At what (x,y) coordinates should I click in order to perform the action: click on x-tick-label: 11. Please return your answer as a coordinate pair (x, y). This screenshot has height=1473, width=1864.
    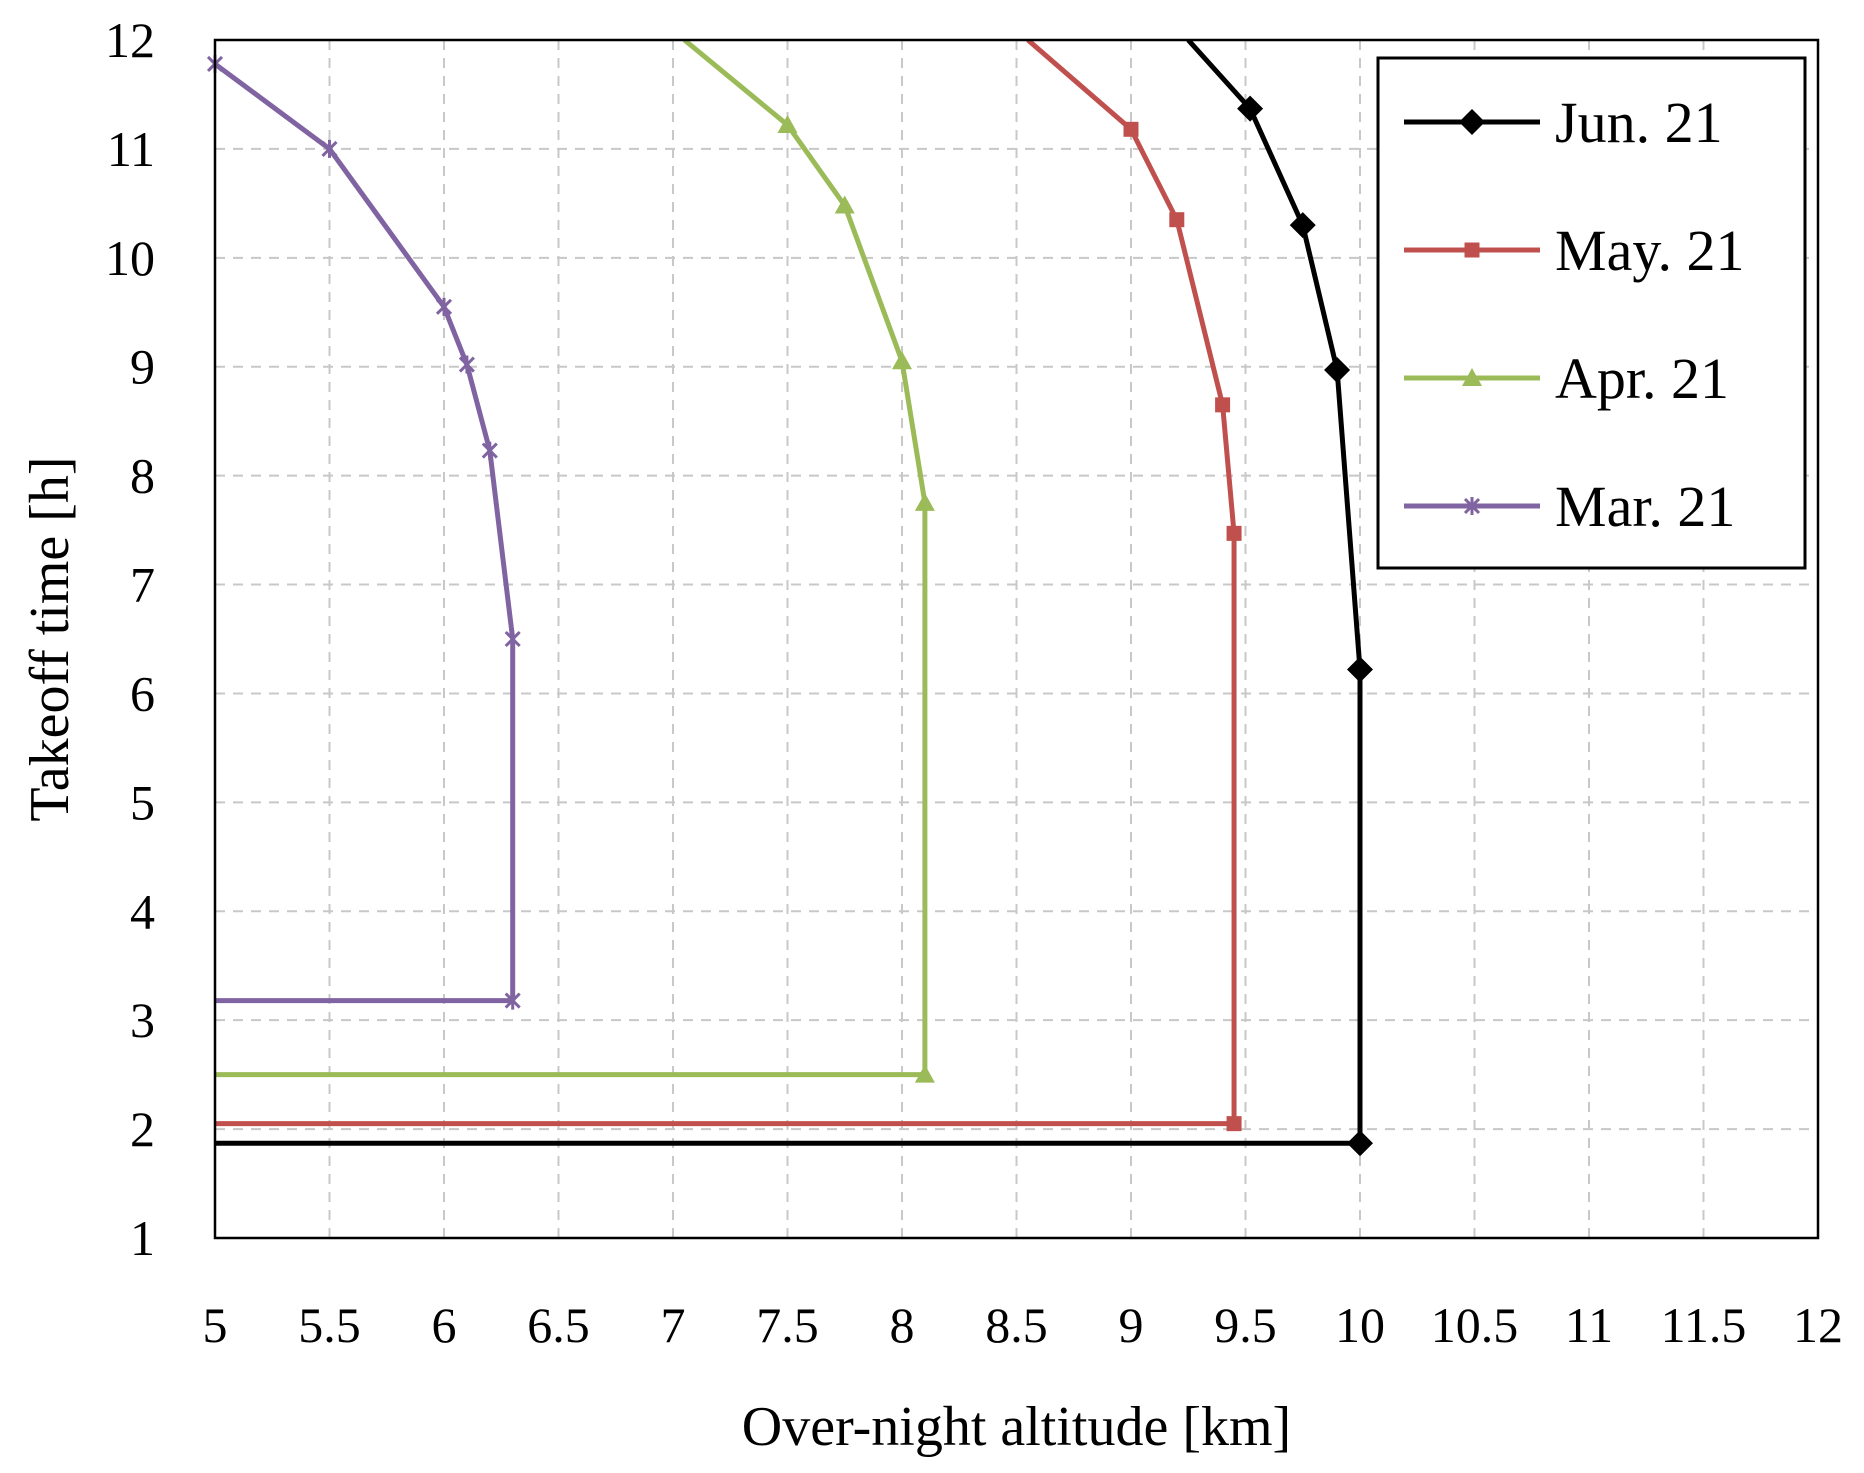
    Looking at the image, I should click on (1589, 1325).